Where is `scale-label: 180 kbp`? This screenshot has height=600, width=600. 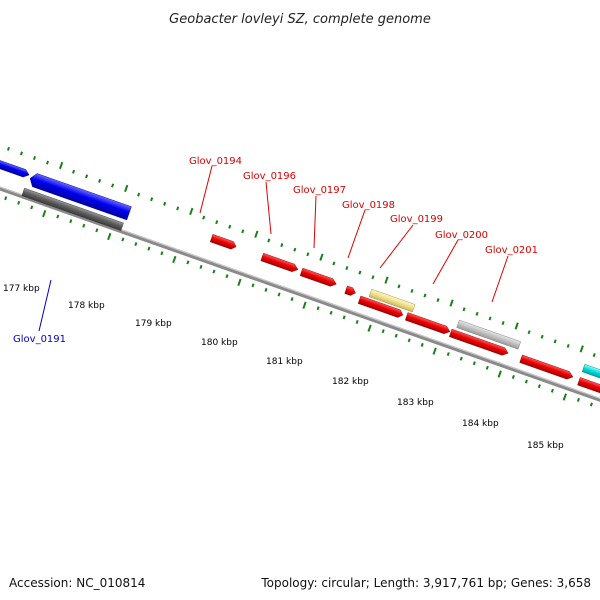 scale-label: 180 kbp is located at coordinates (219, 343).